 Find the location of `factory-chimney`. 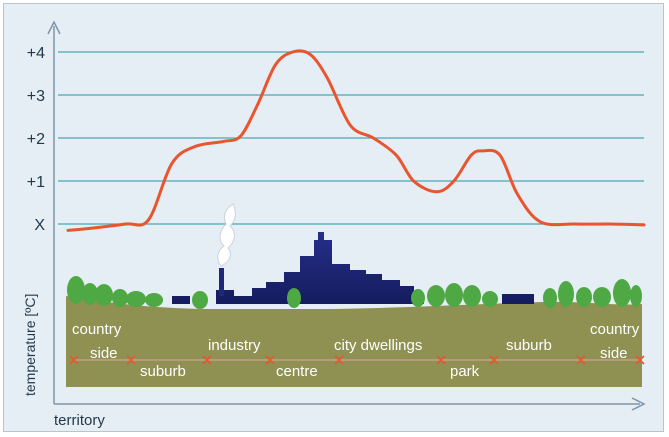

factory-chimney is located at coordinates (221, 282).